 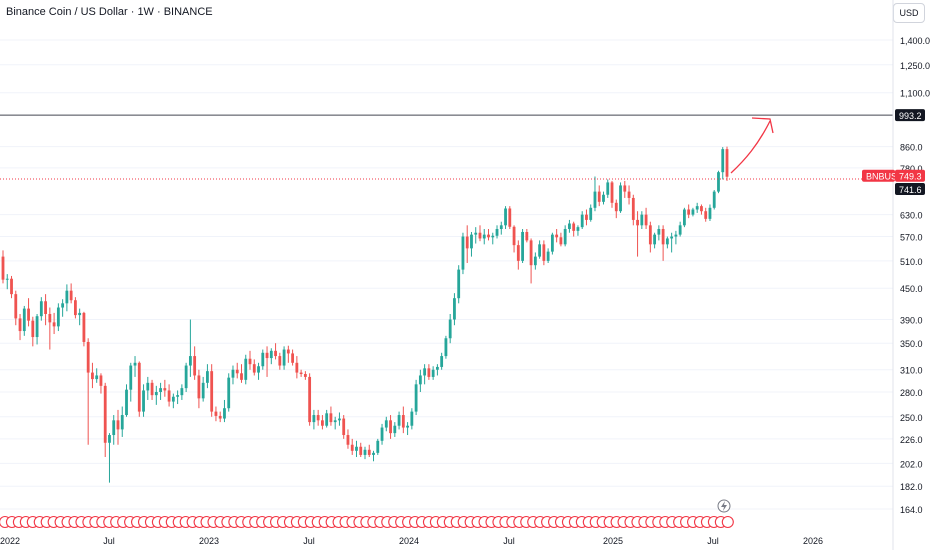 I want to click on y-tick-label: 390.0, so click(x=911, y=321).